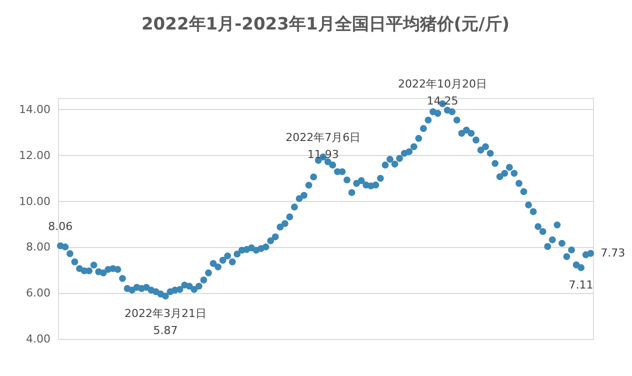 The width and height of the screenshot is (632, 376). Describe the element at coordinates (325, 24) in the screenshot. I see `chart-title: 2022年1月-2023年1月全国日平均猪价(元/斤)` at that location.